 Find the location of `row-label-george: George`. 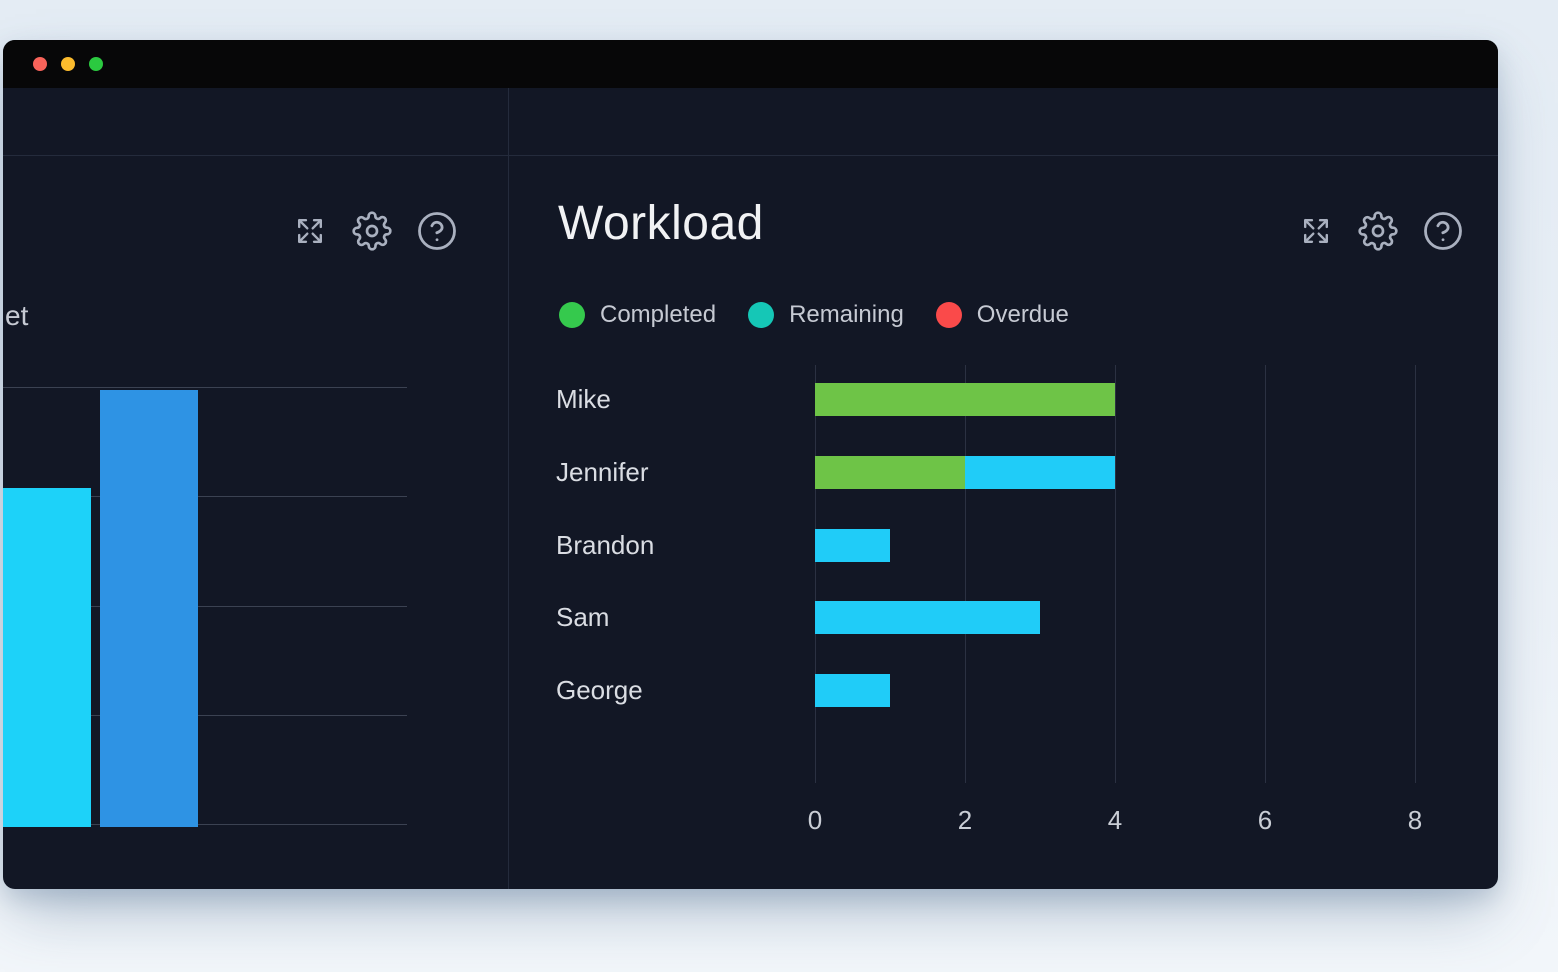

row-label-george: George is located at coordinates (599, 690).